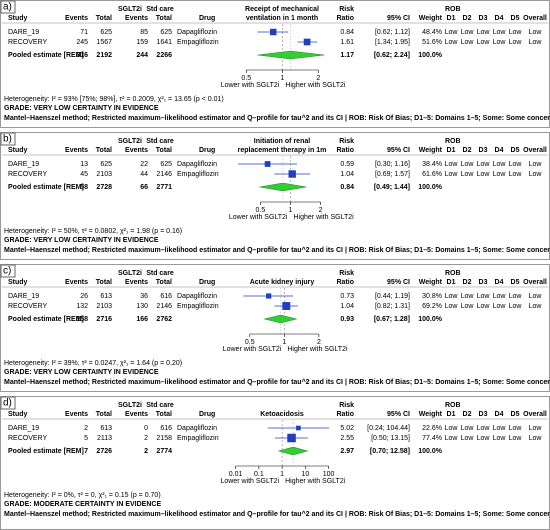  Describe the element at coordinates (8, 271) in the screenshot. I see `panel-label-box` at that location.